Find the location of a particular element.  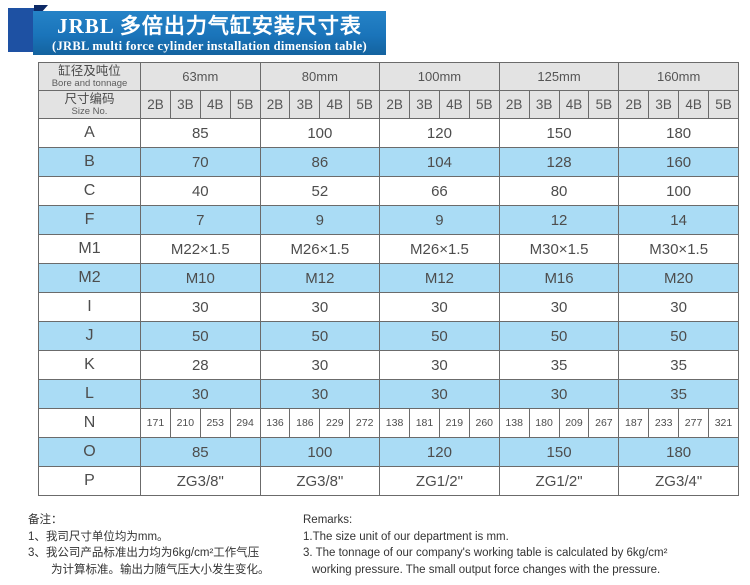

dimension-cell: 104 is located at coordinates (439, 162).